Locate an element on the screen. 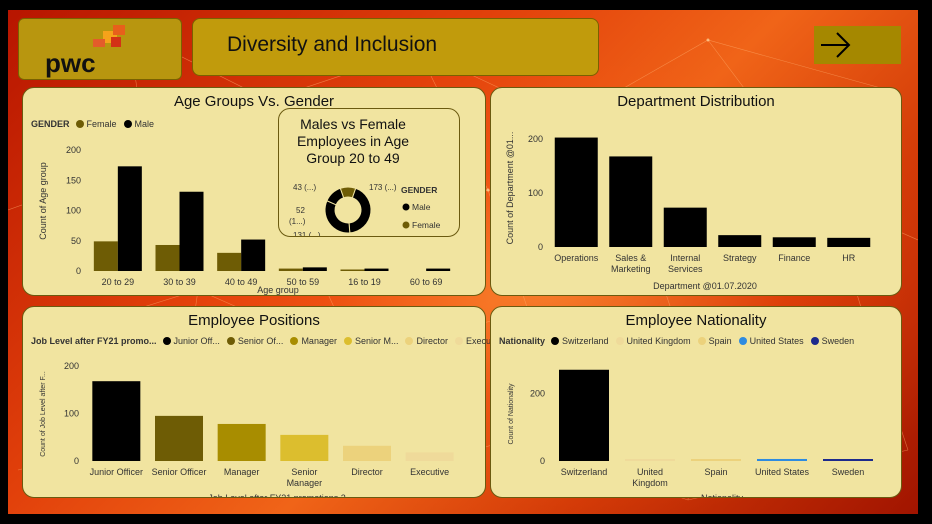 Image resolution: width=932 pixels, height=524 pixels. y-tick-label: 150 is located at coordinates (73, 180).